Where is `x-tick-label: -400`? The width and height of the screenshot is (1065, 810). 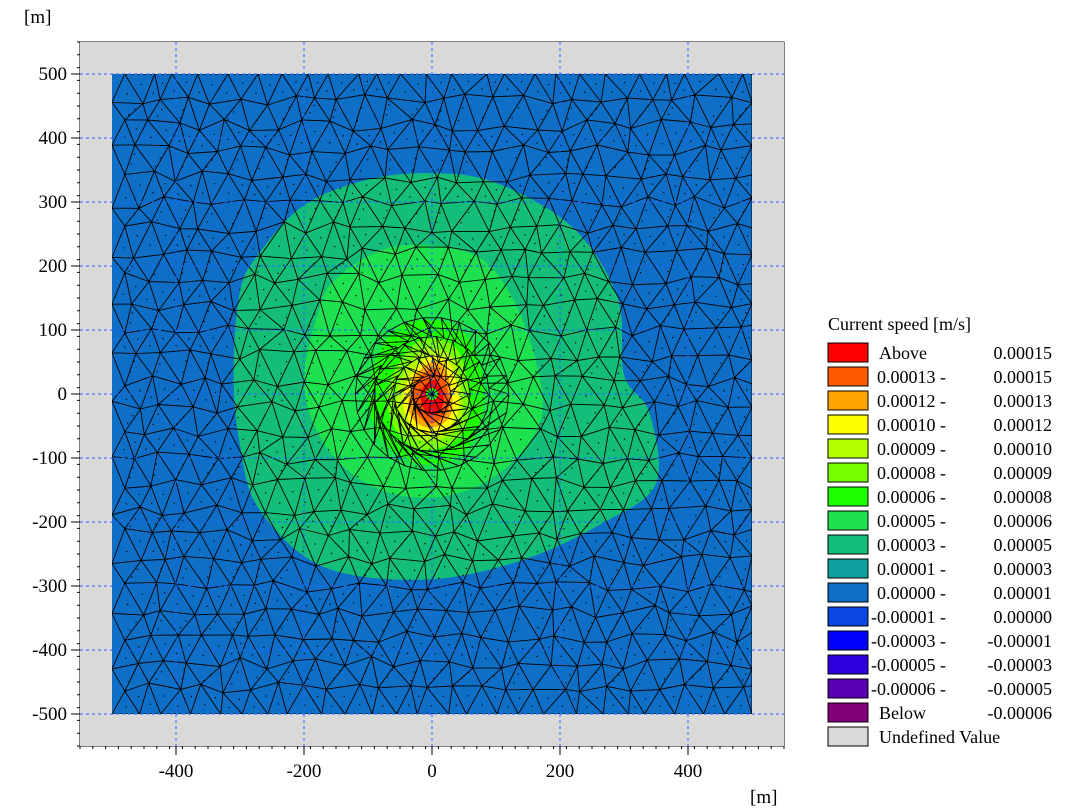 x-tick-label: -400 is located at coordinates (176, 771).